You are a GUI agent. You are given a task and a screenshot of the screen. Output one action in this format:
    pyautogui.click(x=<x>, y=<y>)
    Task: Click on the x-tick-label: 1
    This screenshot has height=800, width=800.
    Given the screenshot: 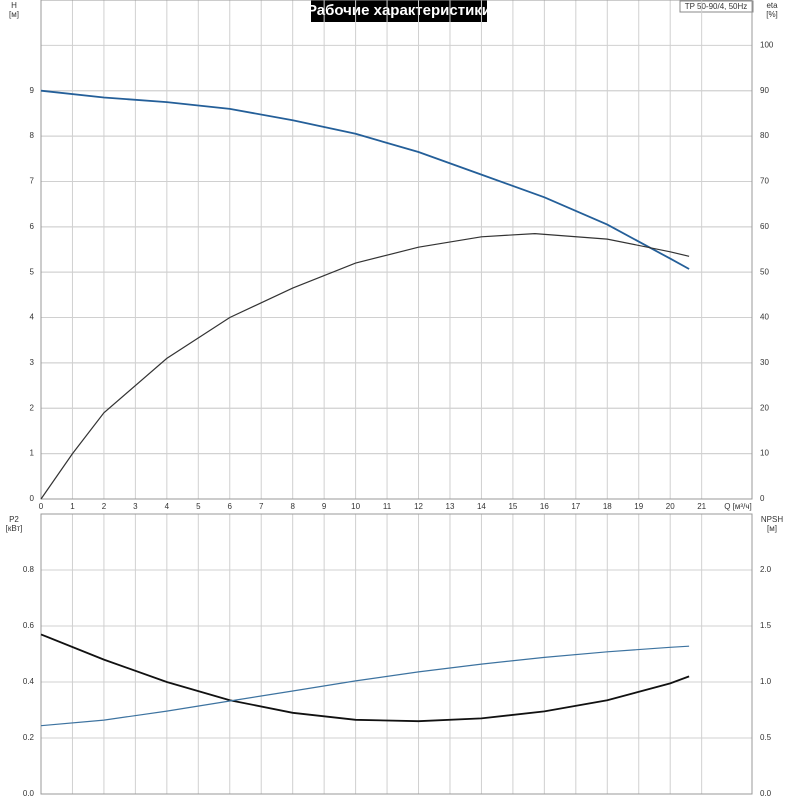 What is the action you would take?
    pyautogui.click(x=72, y=506)
    